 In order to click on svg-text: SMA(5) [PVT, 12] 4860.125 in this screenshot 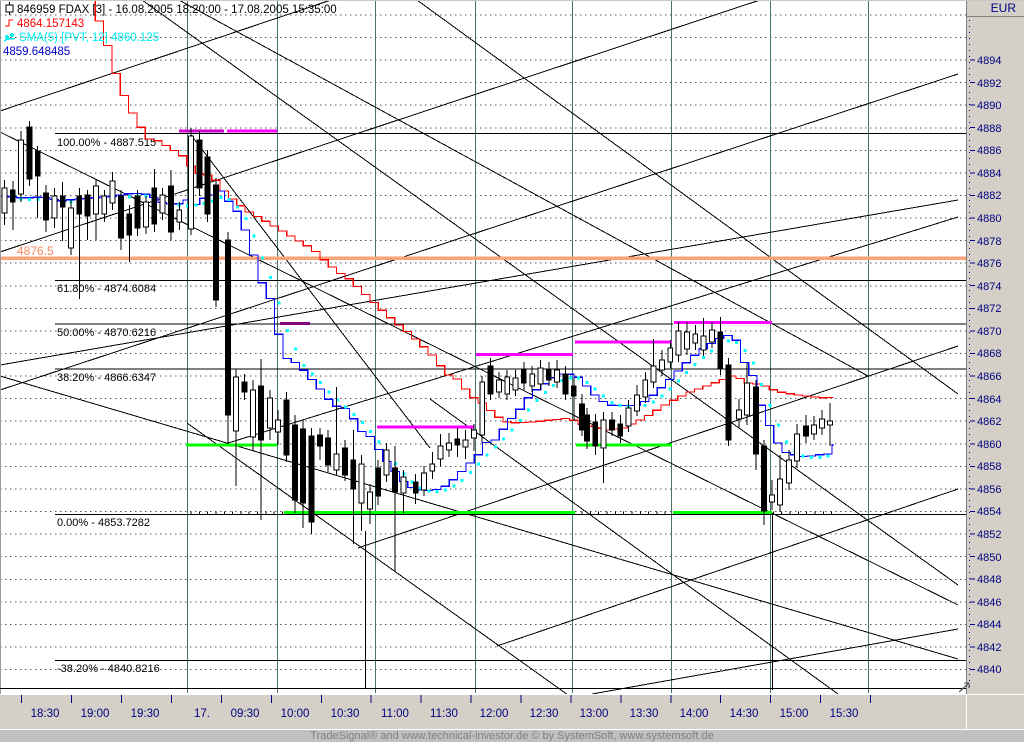, I will do `click(89, 38)`.